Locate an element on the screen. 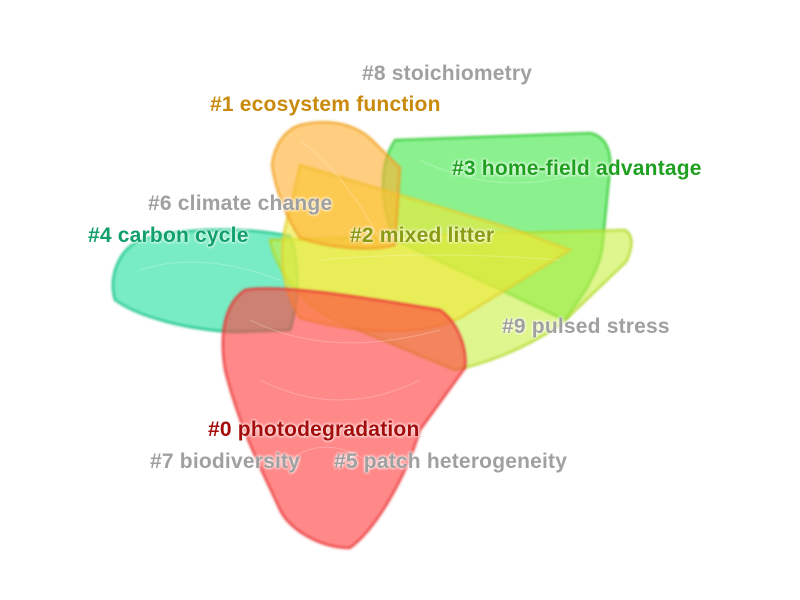  label-patch-heterogeneity: #5 patch heterogeneity is located at coordinates (451, 461).